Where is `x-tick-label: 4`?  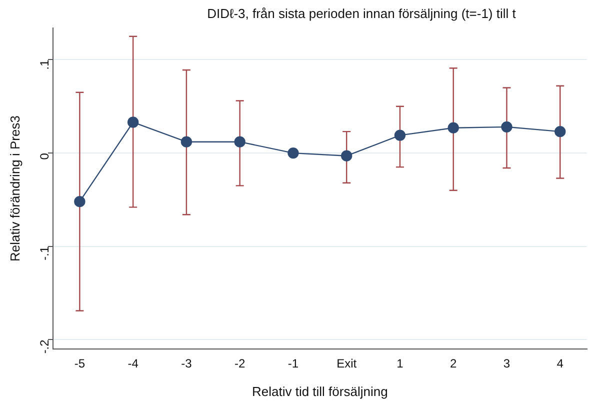 x-tick-label: 4 is located at coordinates (560, 363).